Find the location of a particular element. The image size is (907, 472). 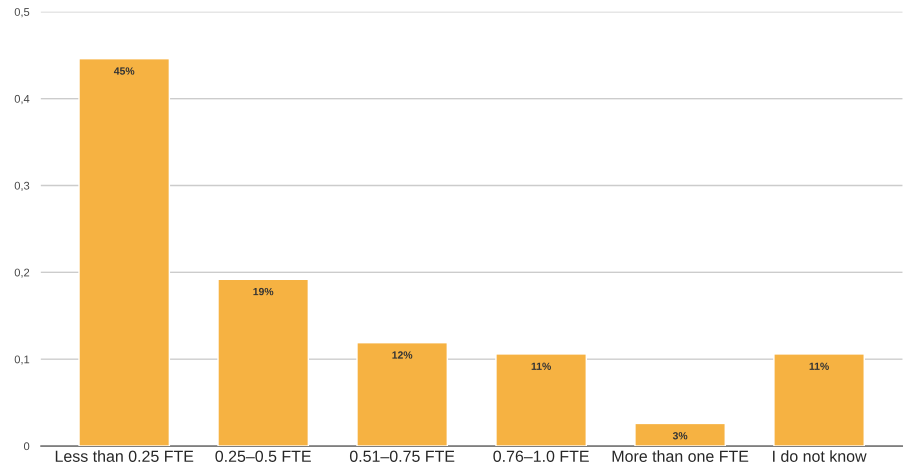

x-tick-label: 0.76–1.0 FTE is located at coordinates (541, 456).